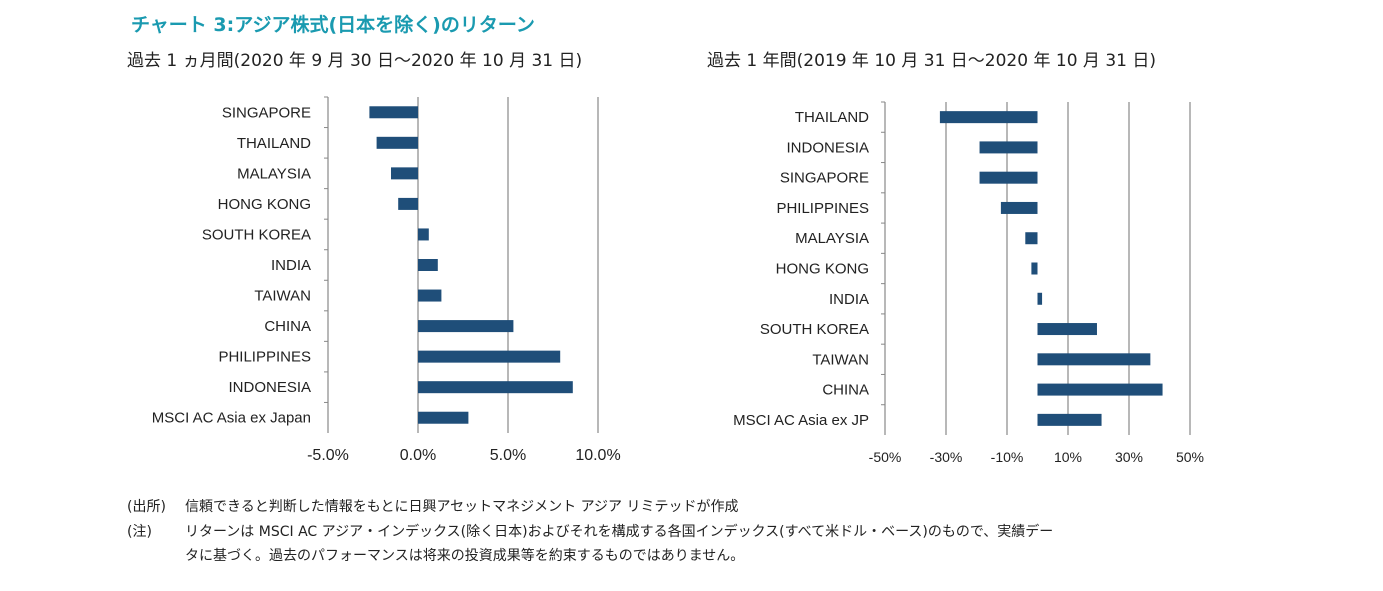  What do you see at coordinates (1007, 457) in the screenshot?
I see `x-tick-label: -10%` at bounding box center [1007, 457].